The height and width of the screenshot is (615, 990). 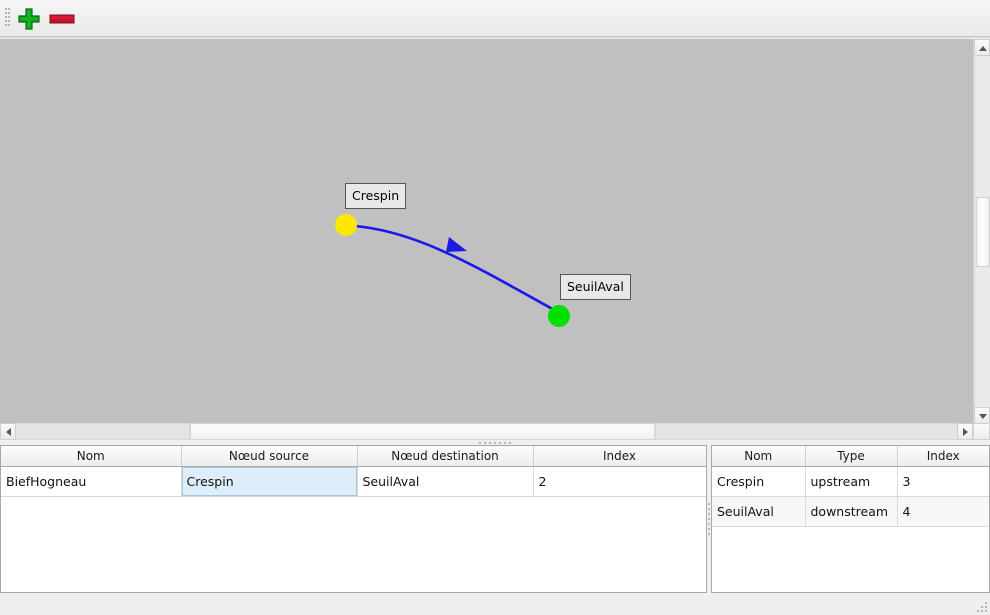 I want to click on vertical-scroll-track, so click(x=982, y=231).